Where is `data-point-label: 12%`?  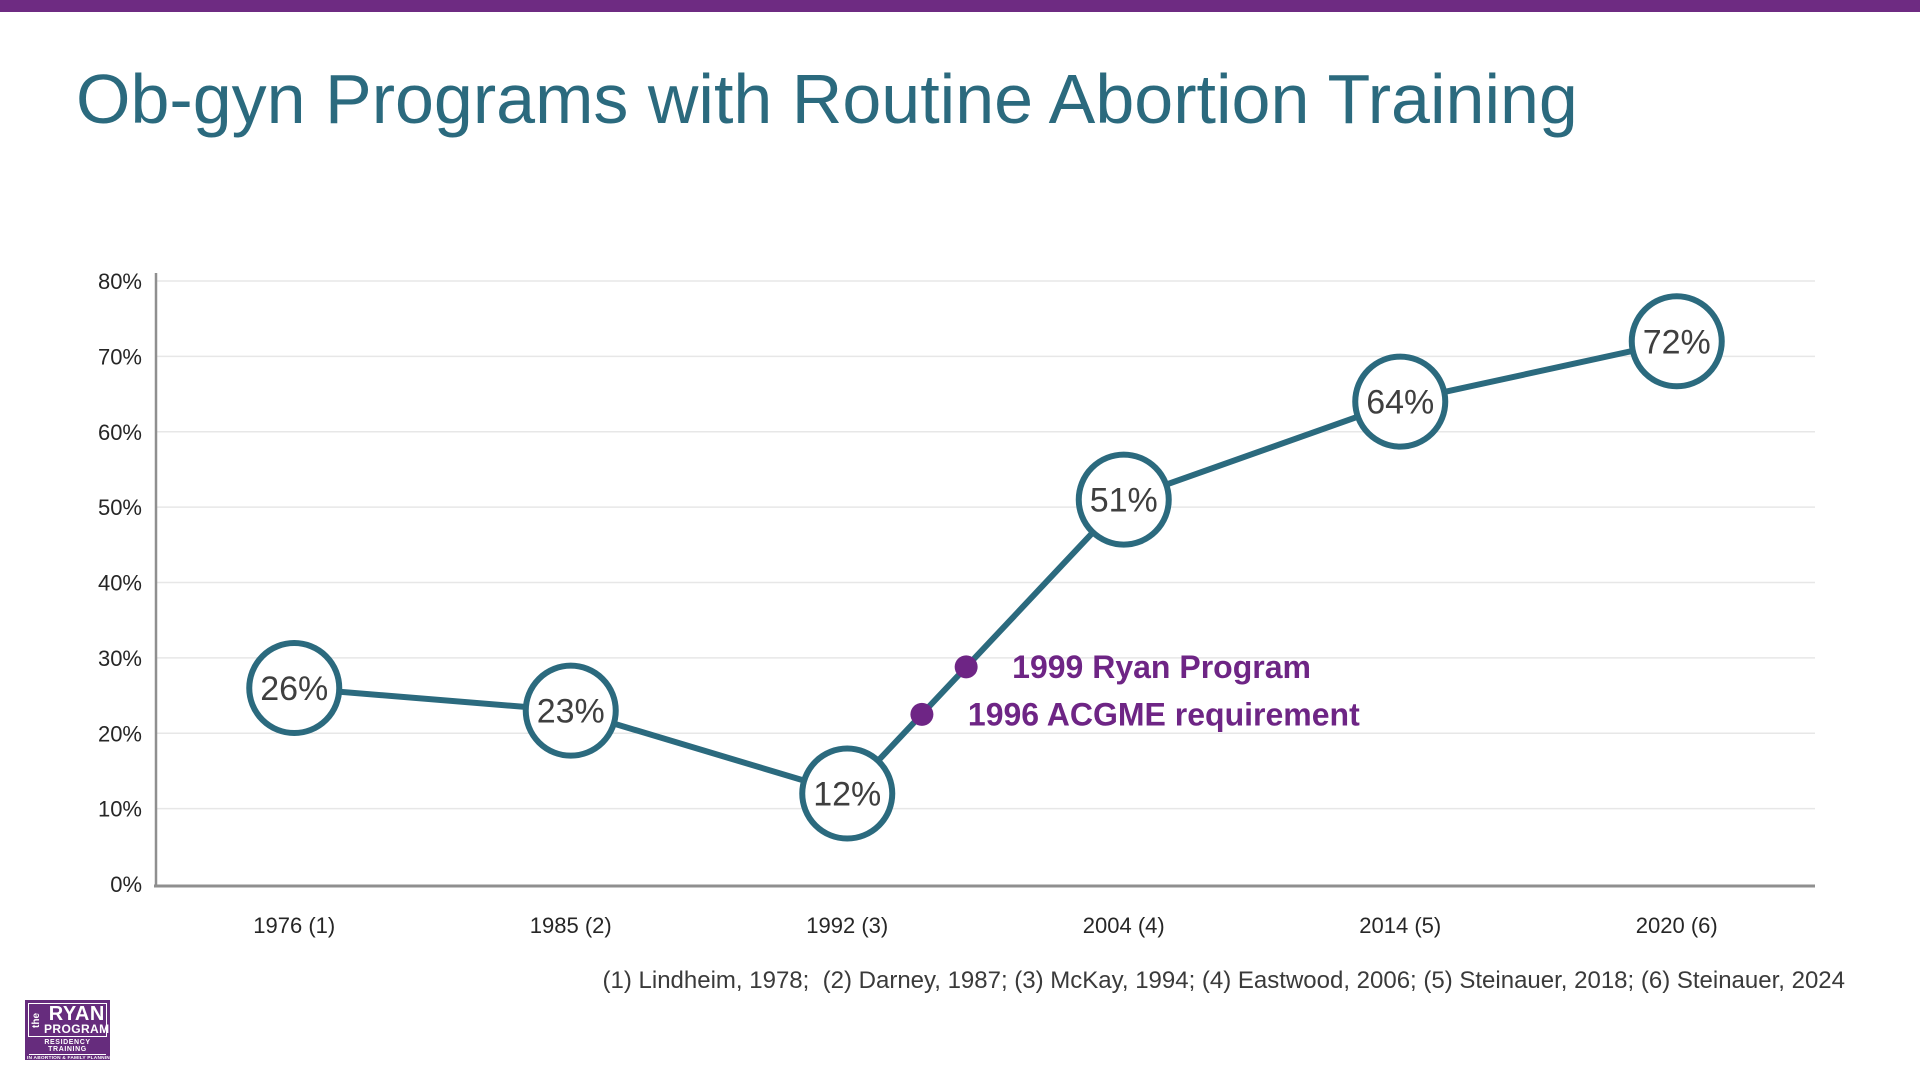
data-point-label: 12% is located at coordinates (847, 795).